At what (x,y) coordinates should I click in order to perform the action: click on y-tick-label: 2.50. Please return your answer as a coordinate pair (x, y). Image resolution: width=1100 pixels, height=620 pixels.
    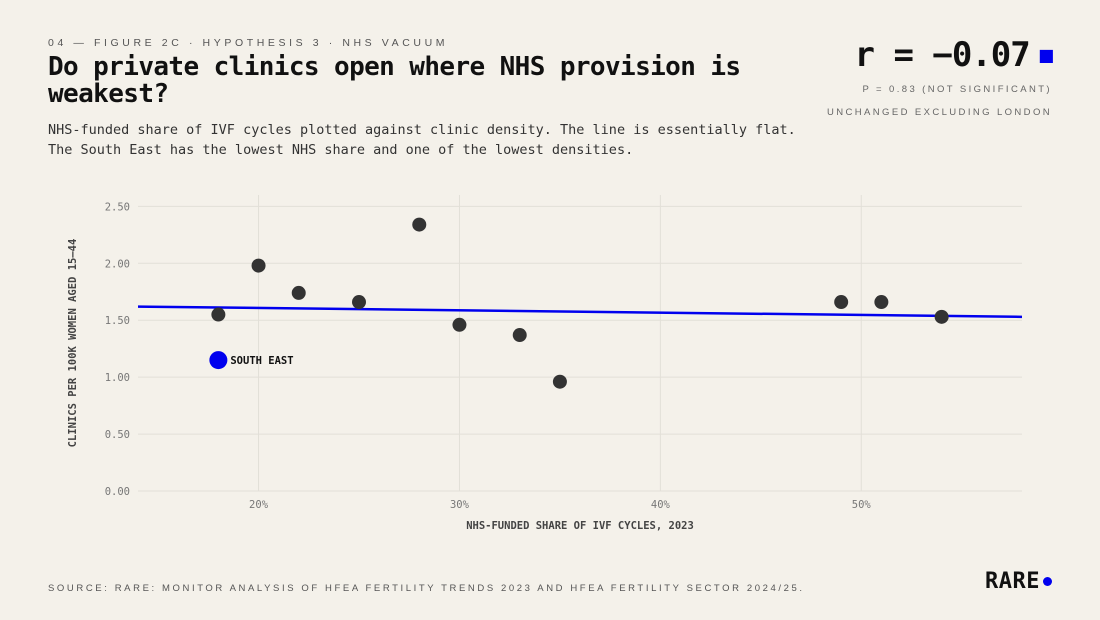
    Looking at the image, I should click on (117, 207).